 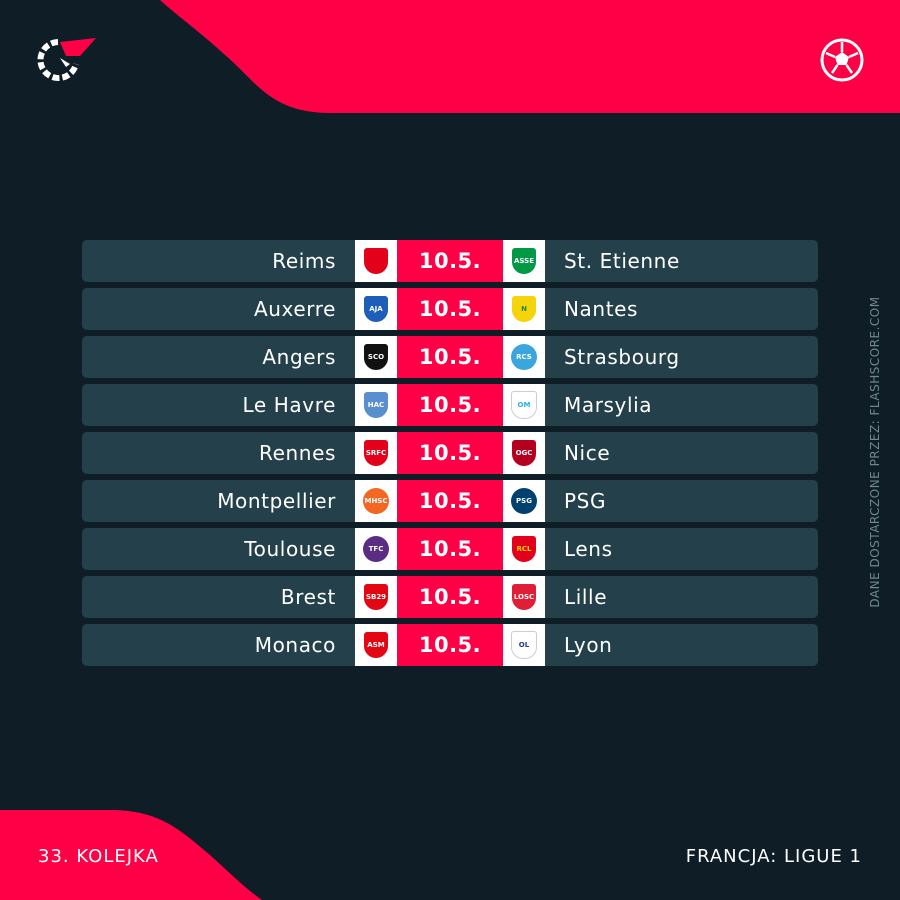 I want to click on home-team-name: Le Havre, so click(x=289, y=405).